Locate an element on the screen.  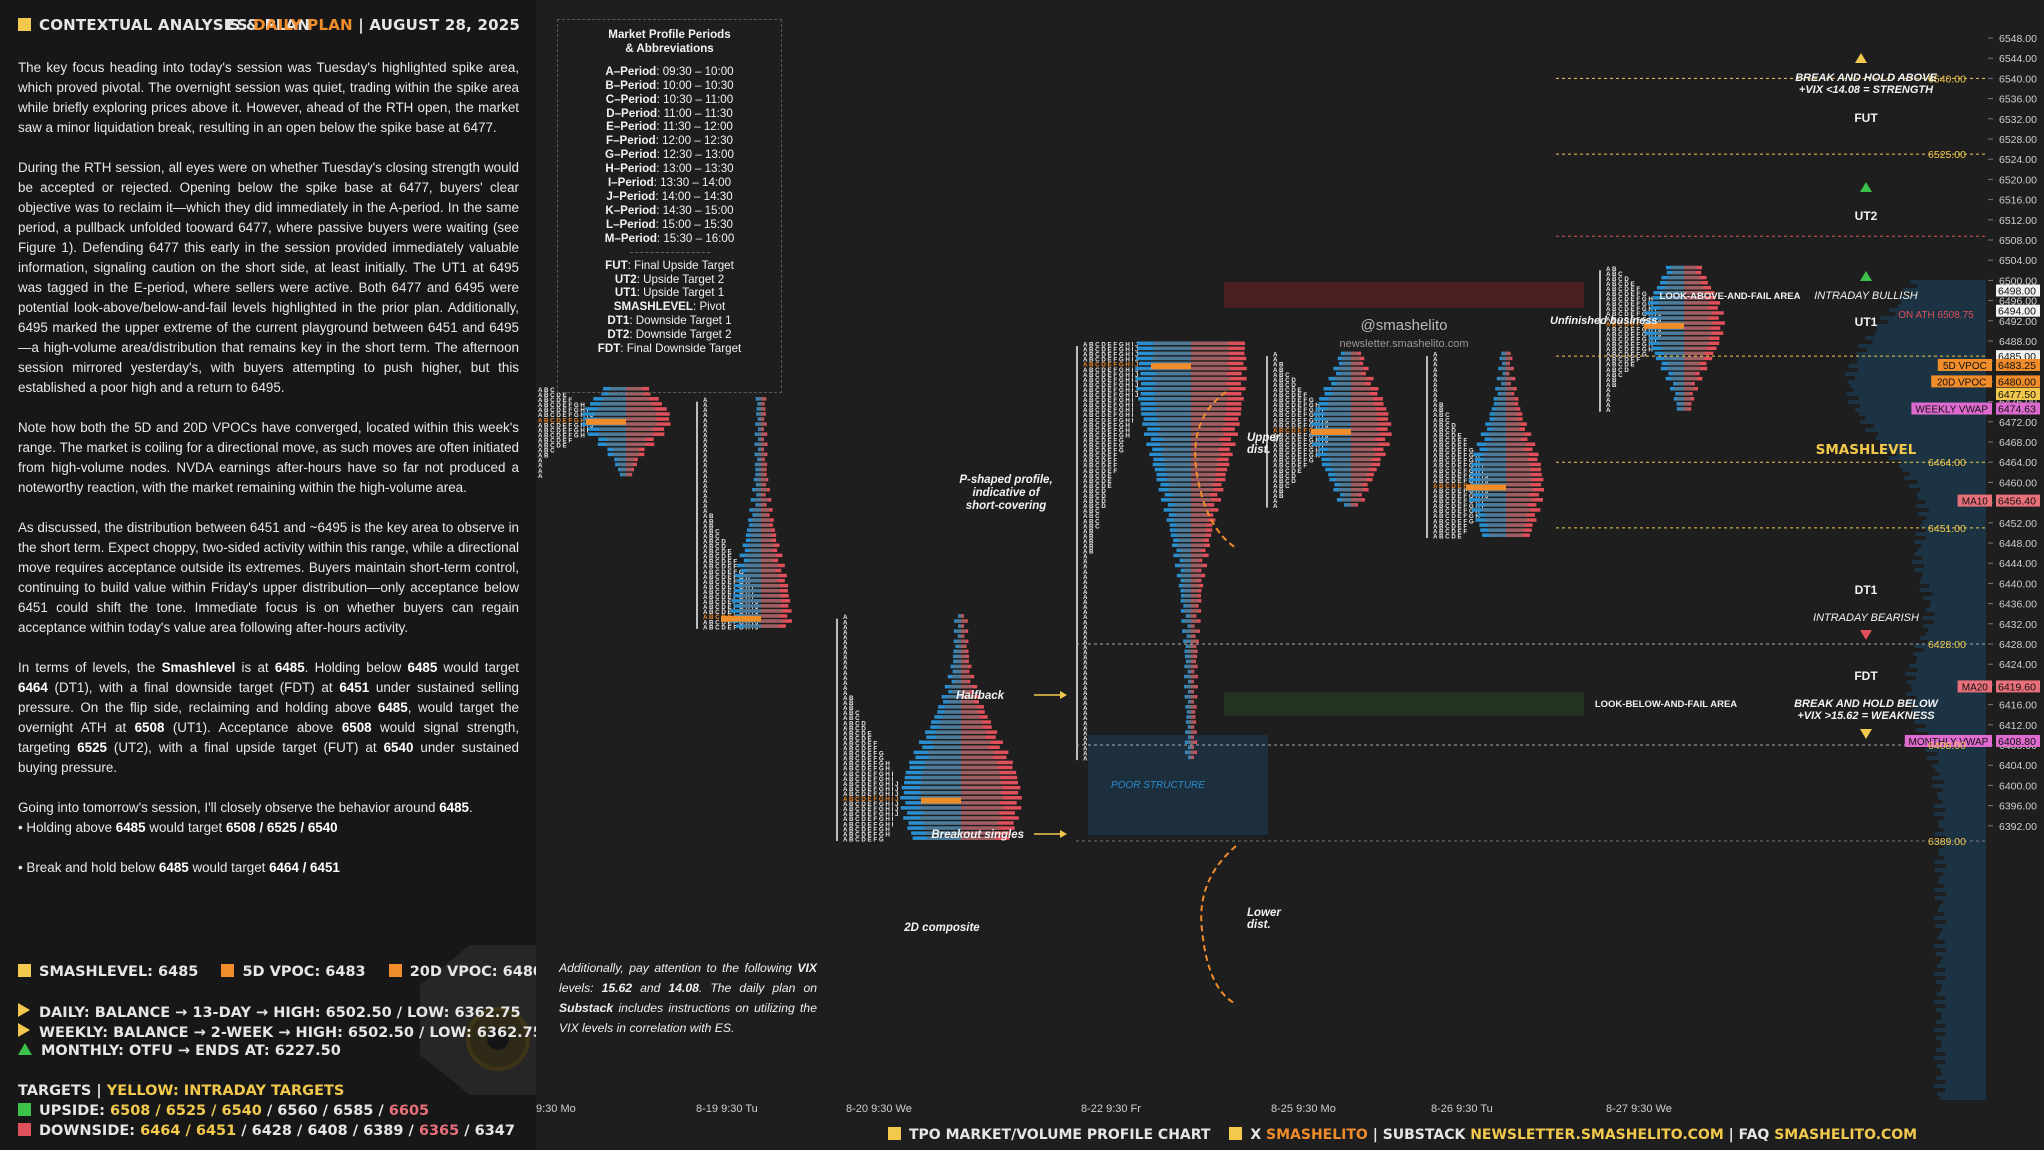
axis-tick-label: 6396.00 is located at coordinates (2018, 807).